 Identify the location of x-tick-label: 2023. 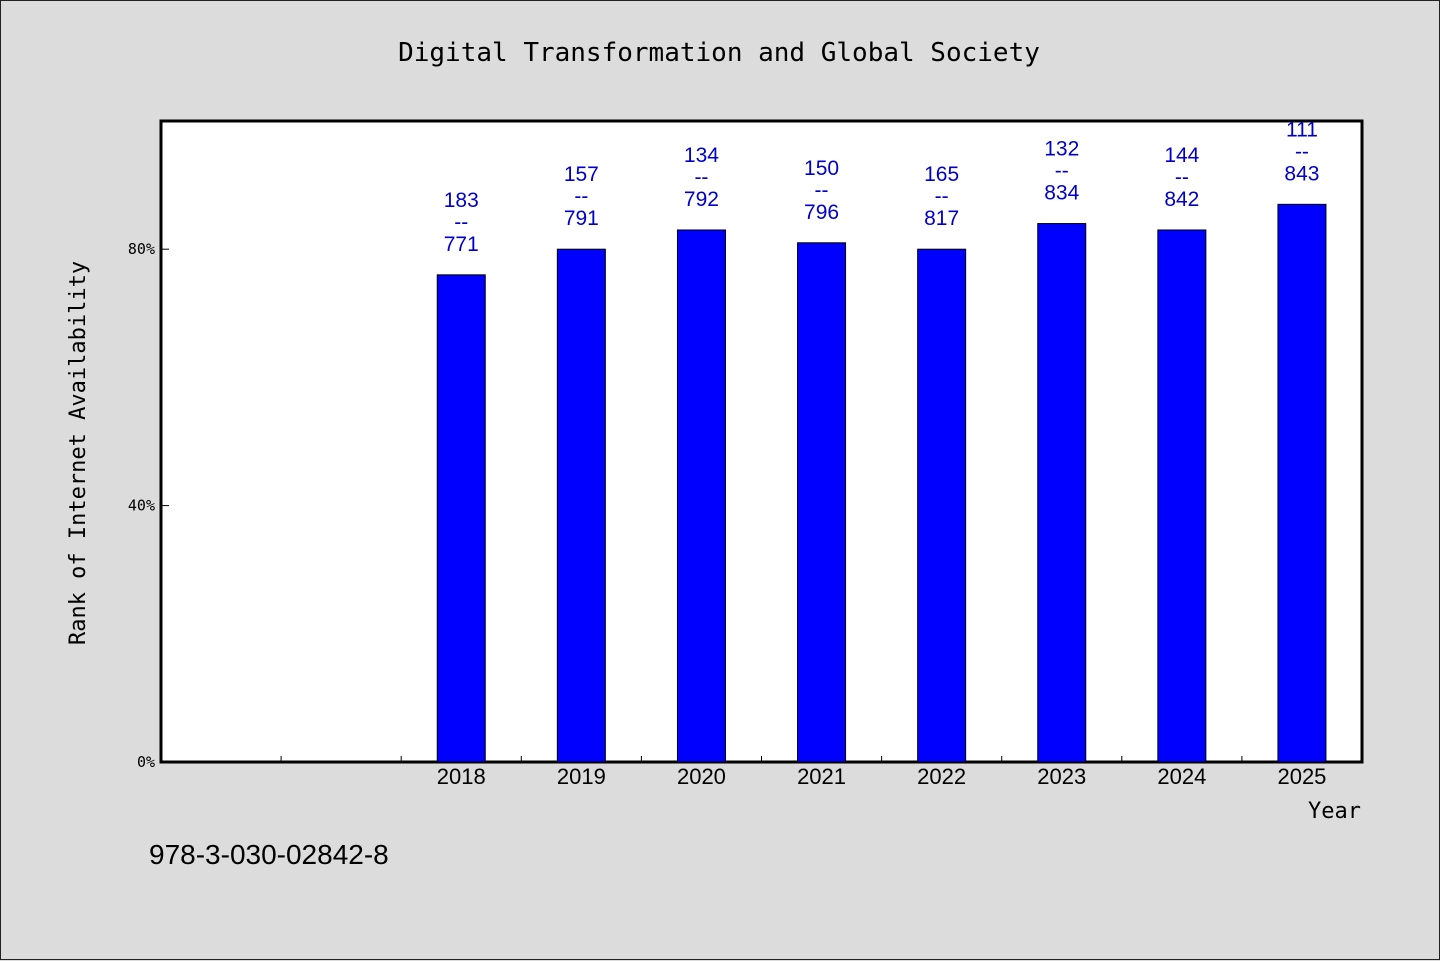
(1061, 776).